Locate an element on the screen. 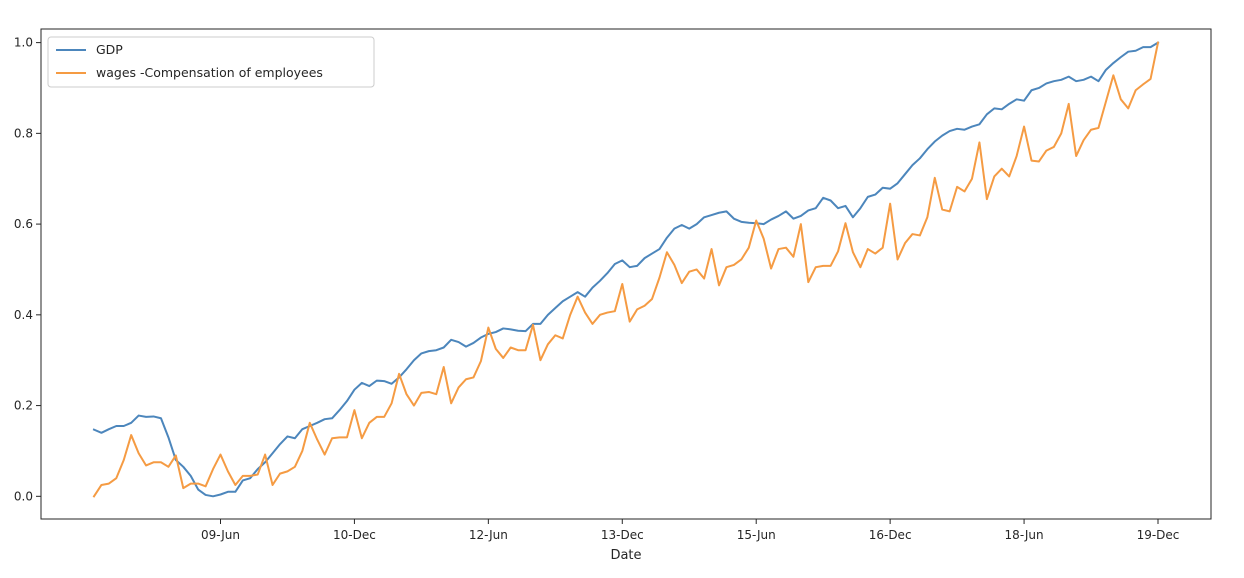 The width and height of the screenshot is (1244, 578). legend-label-wages: wages -Compensation of employees is located at coordinates (209, 72).